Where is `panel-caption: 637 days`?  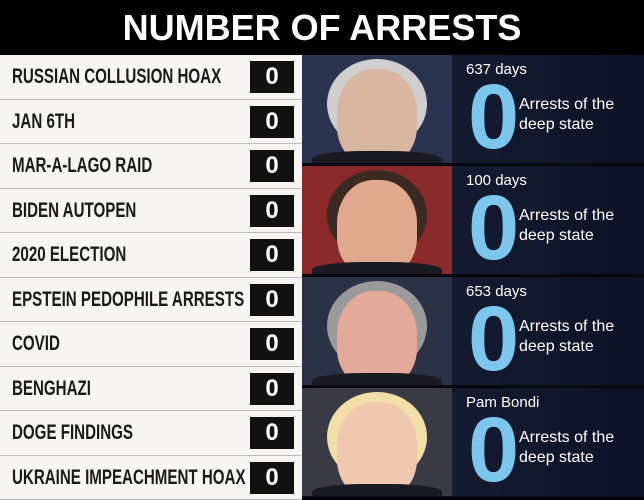 panel-caption: 637 days is located at coordinates (496, 69).